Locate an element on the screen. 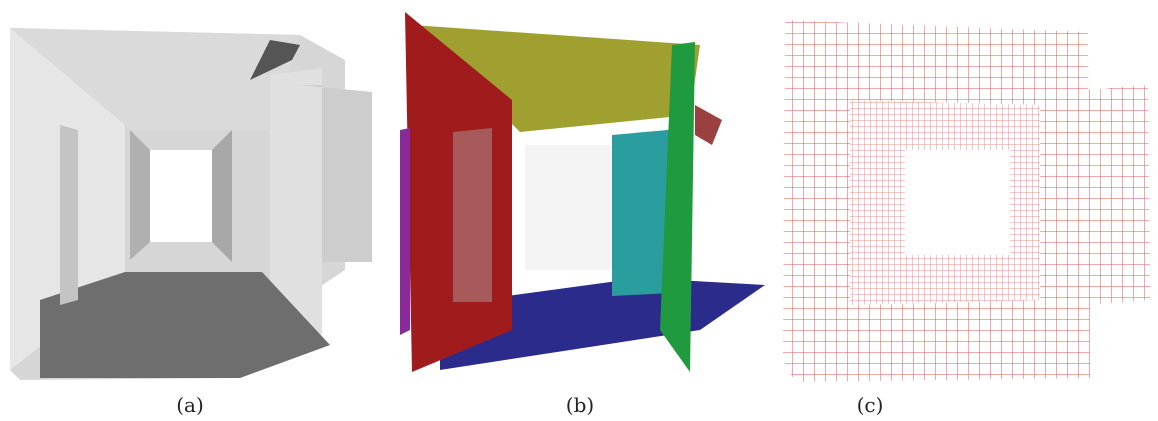 The image size is (1158, 421). caption-b: (b) is located at coordinates (580, 405).